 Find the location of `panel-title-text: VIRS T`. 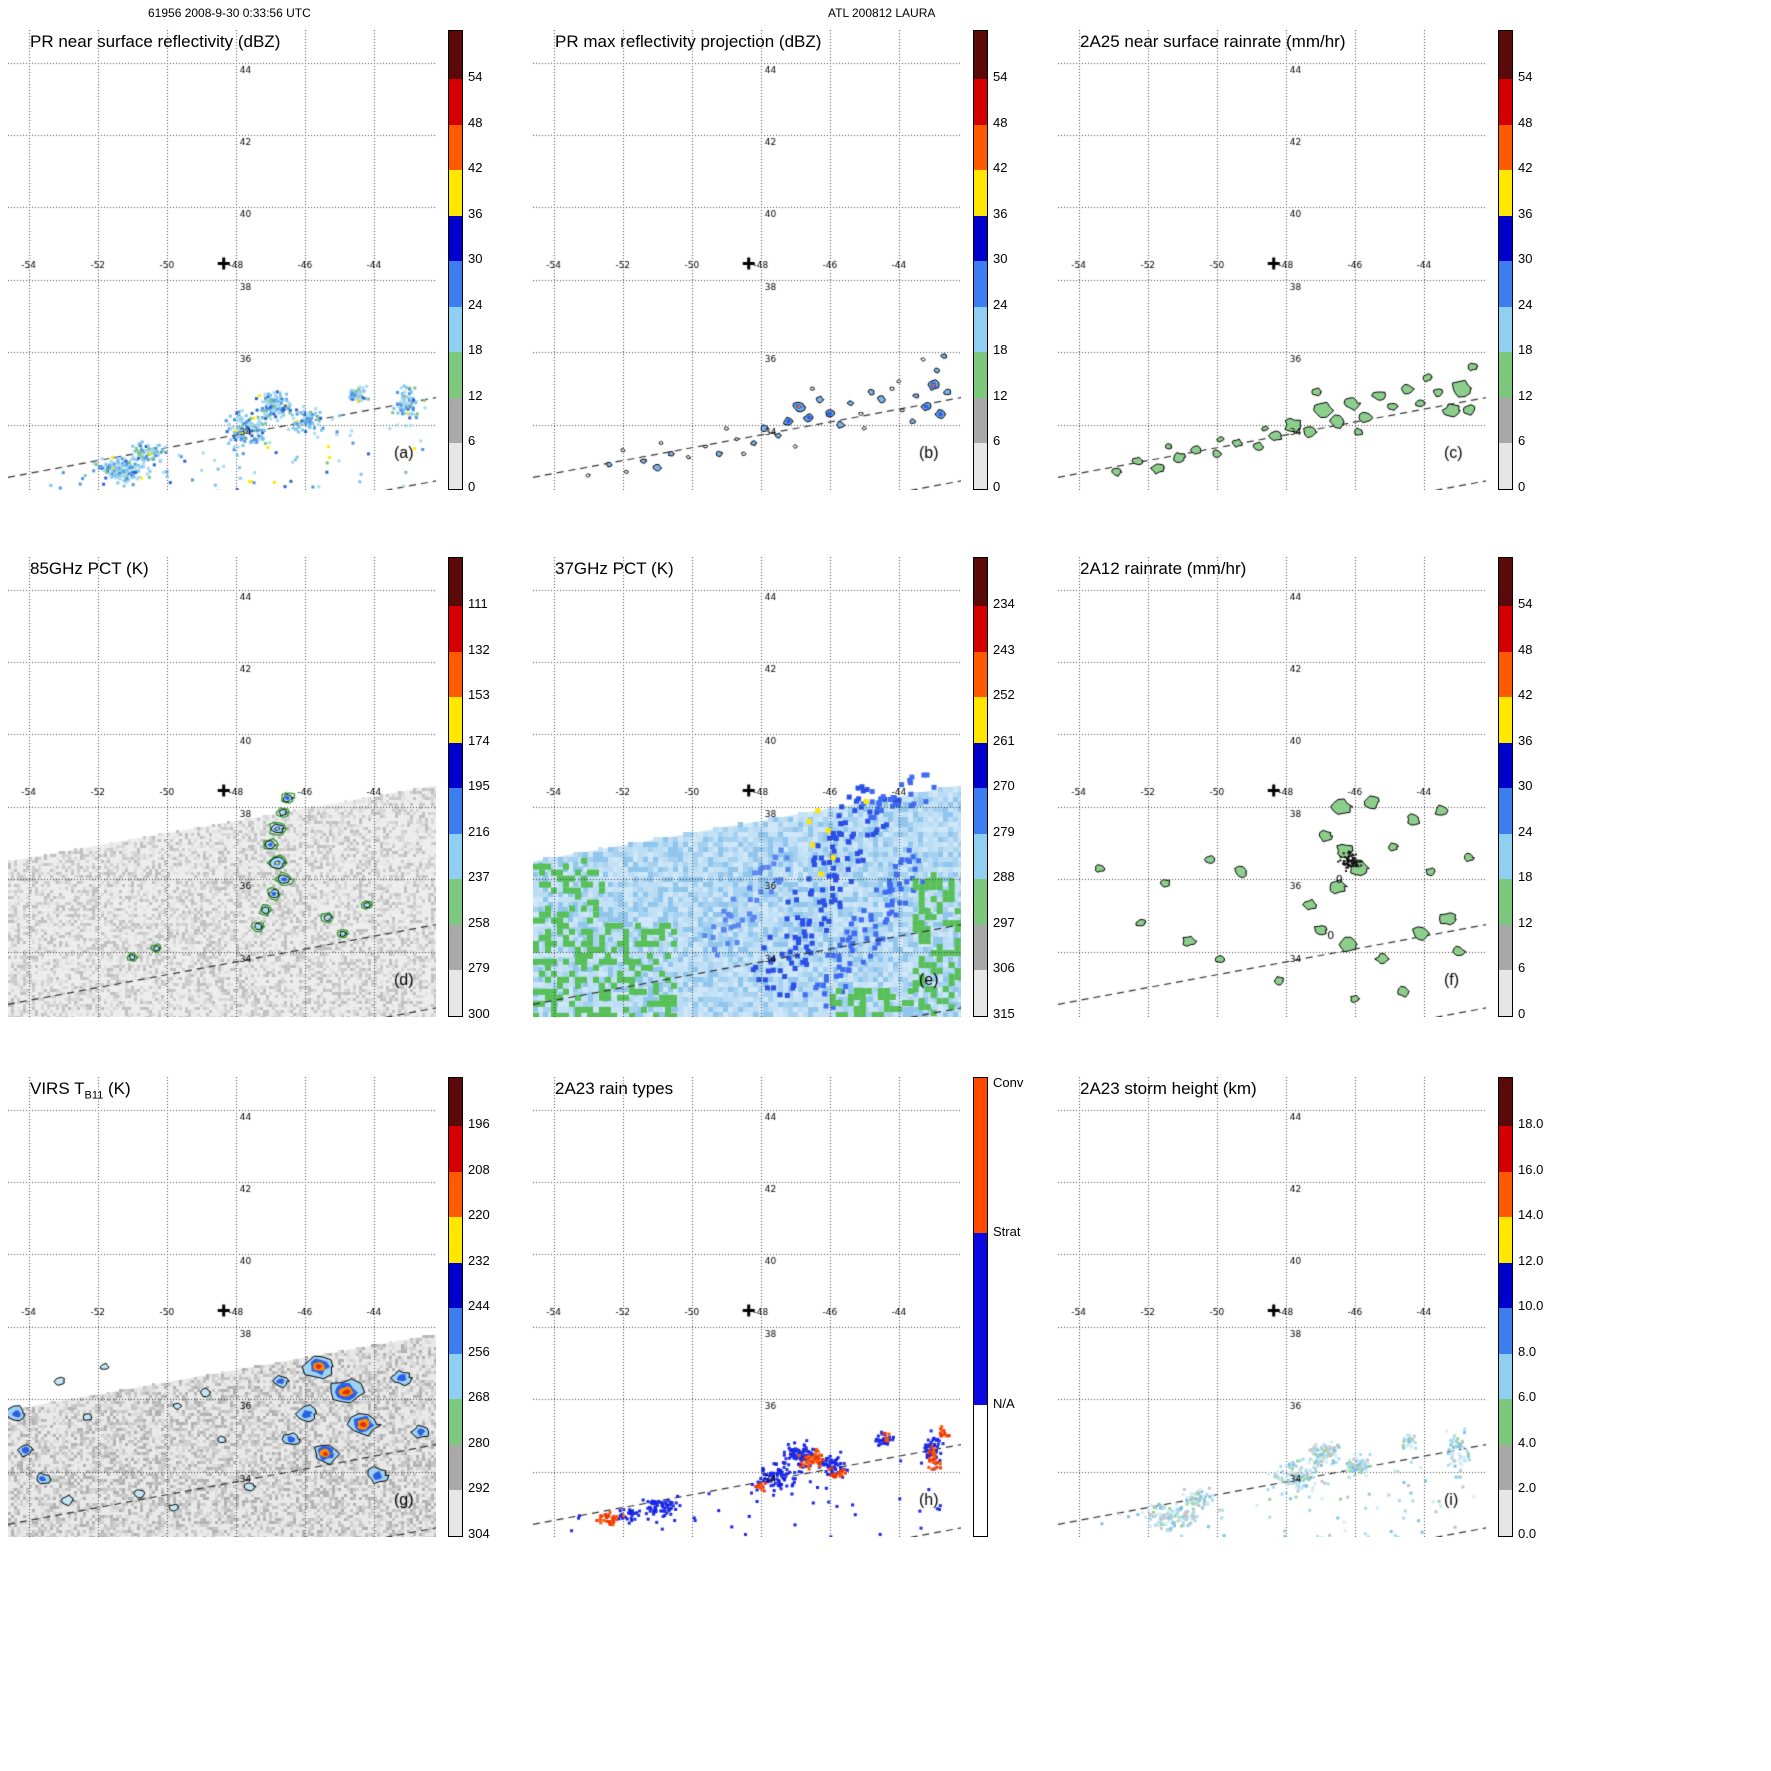

panel-title-text: VIRS T is located at coordinates (57, 1088).